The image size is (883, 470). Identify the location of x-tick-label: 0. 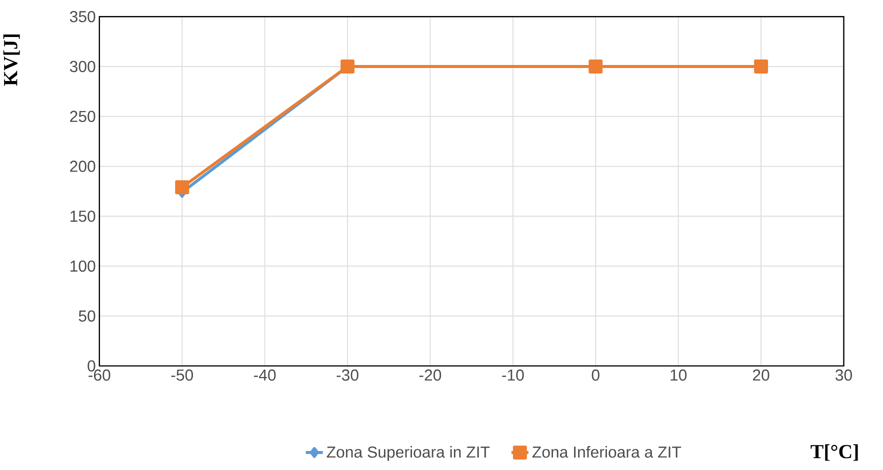
(596, 375).